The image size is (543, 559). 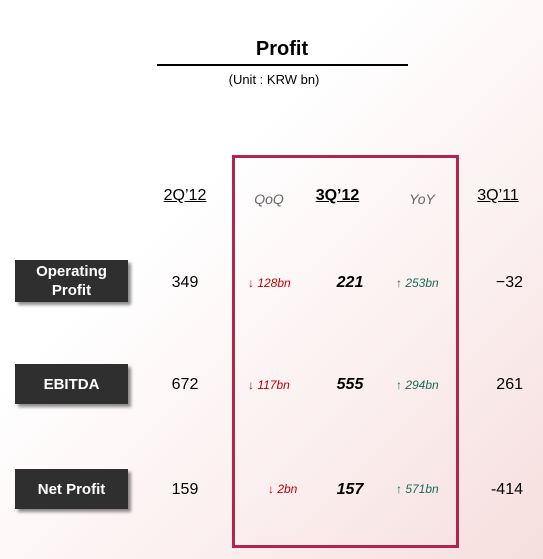 I want to click on row-label-ebitda: EBITDA, so click(x=71, y=384).